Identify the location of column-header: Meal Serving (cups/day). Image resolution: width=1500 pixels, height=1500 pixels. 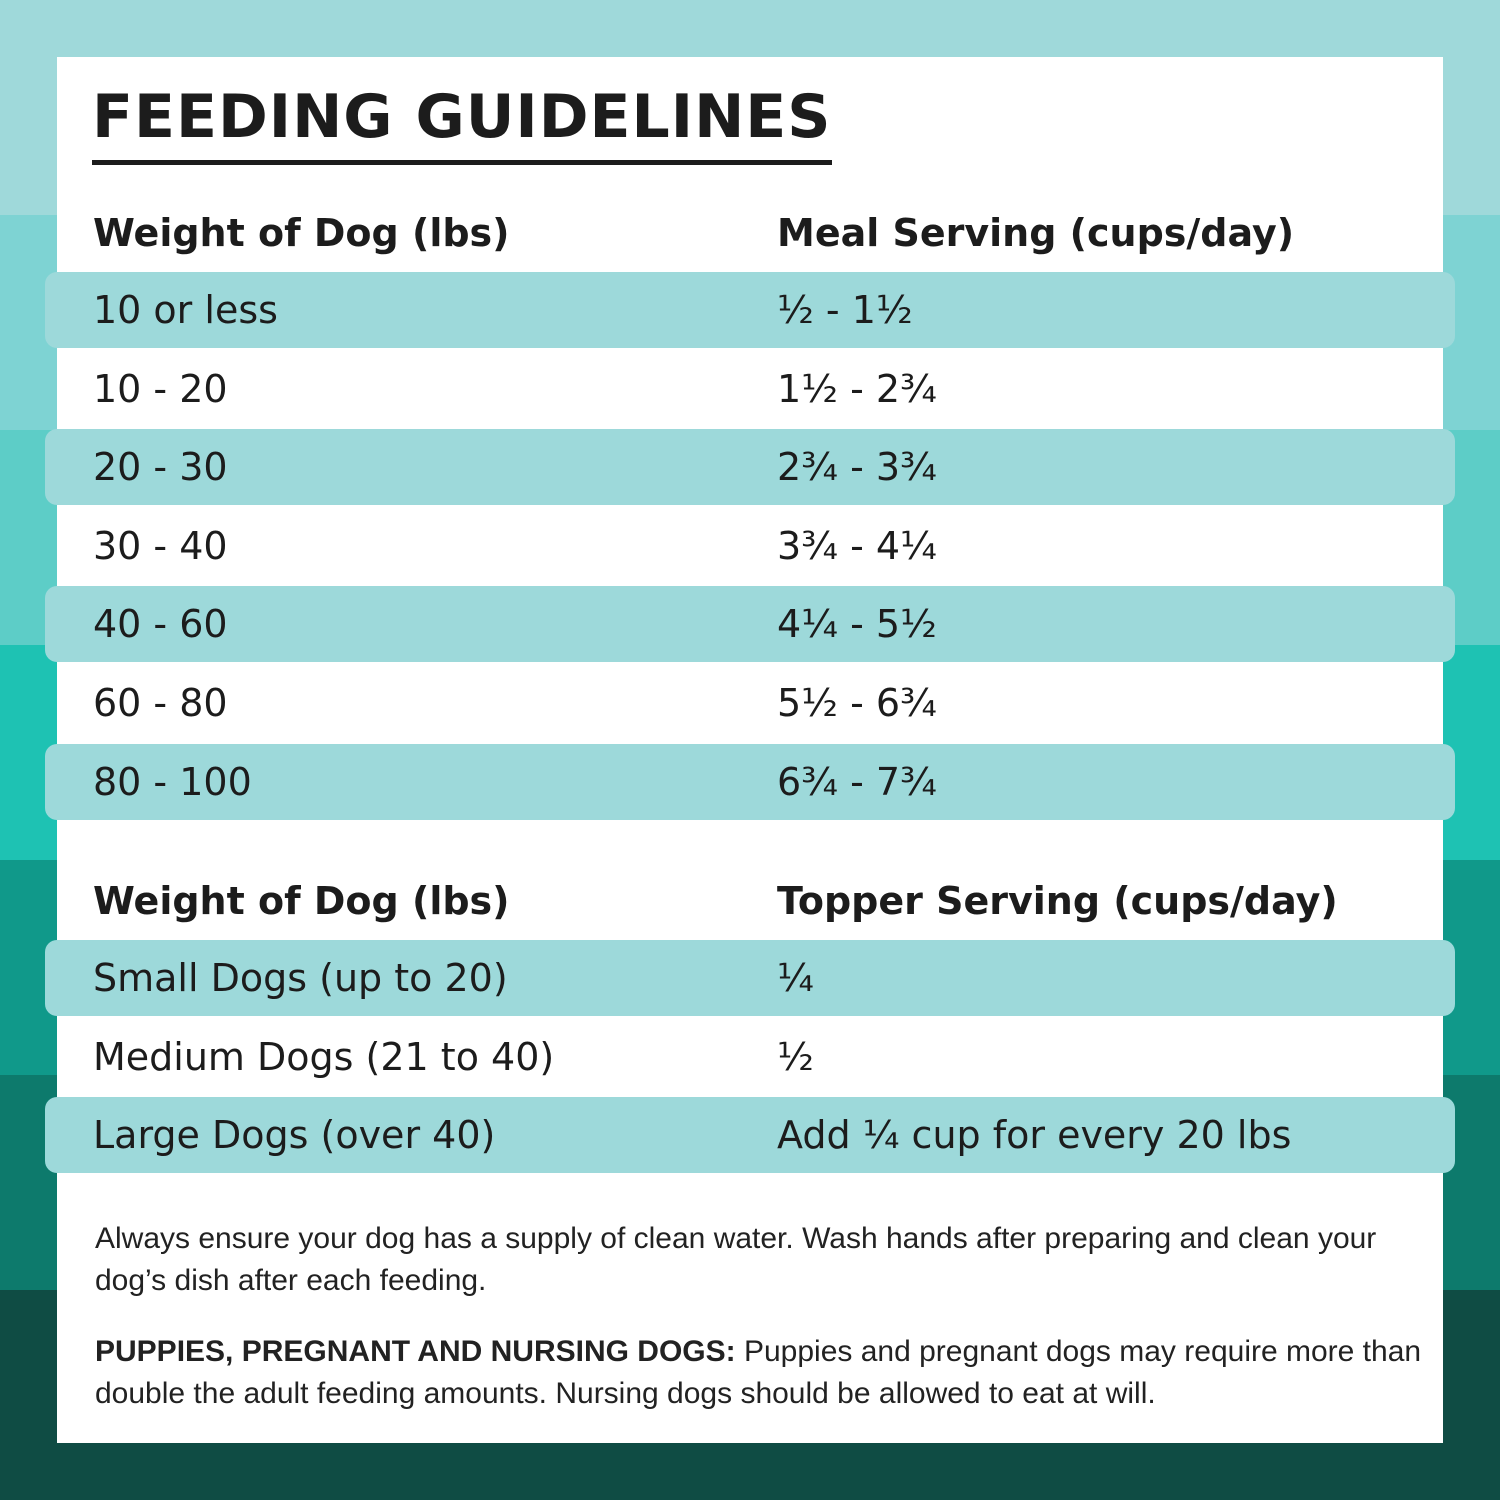
(1036, 233).